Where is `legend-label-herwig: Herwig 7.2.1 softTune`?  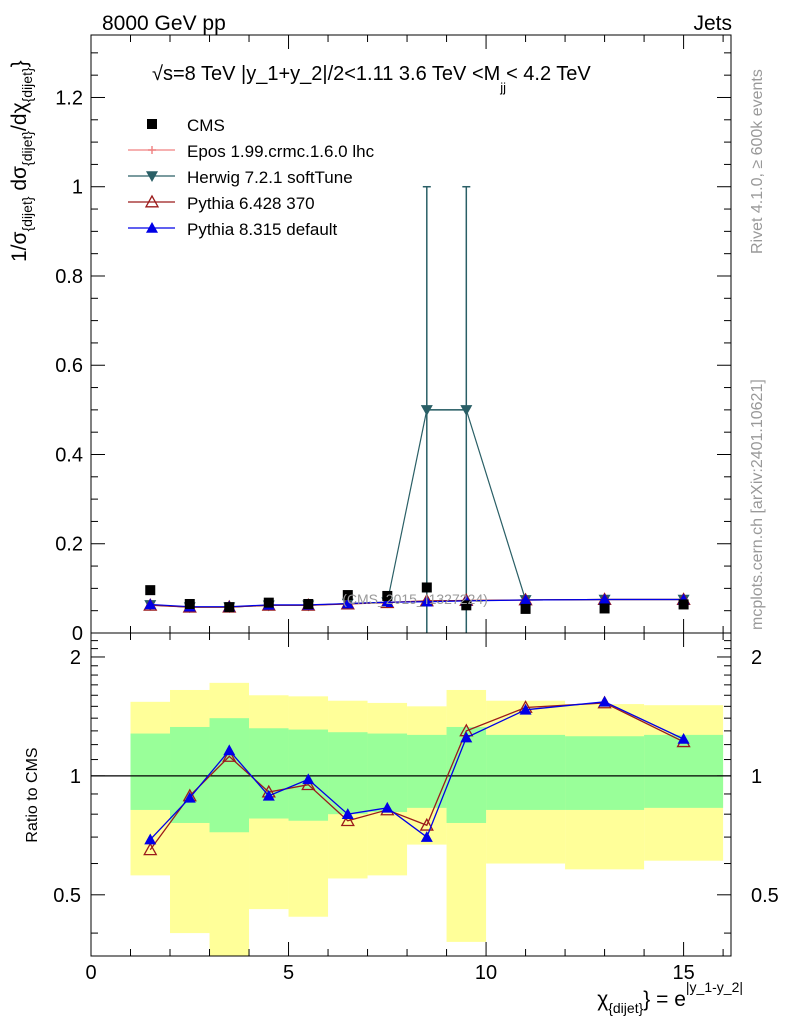
legend-label-herwig: Herwig 7.2.1 softTune is located at coordinates (270, 177).